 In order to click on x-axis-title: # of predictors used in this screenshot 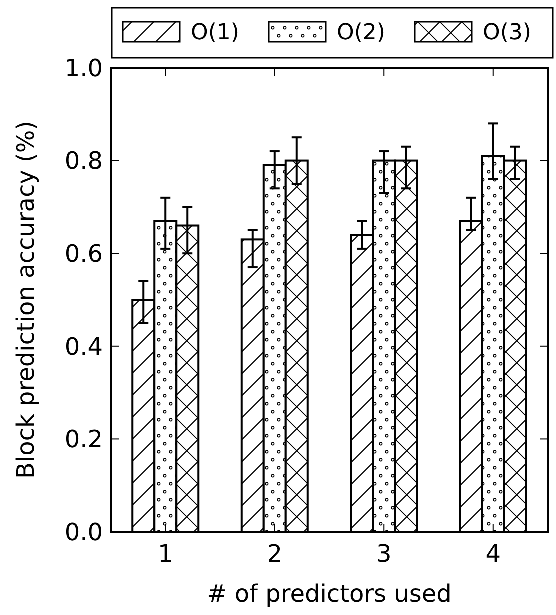, I will do `click(329, 594)`.